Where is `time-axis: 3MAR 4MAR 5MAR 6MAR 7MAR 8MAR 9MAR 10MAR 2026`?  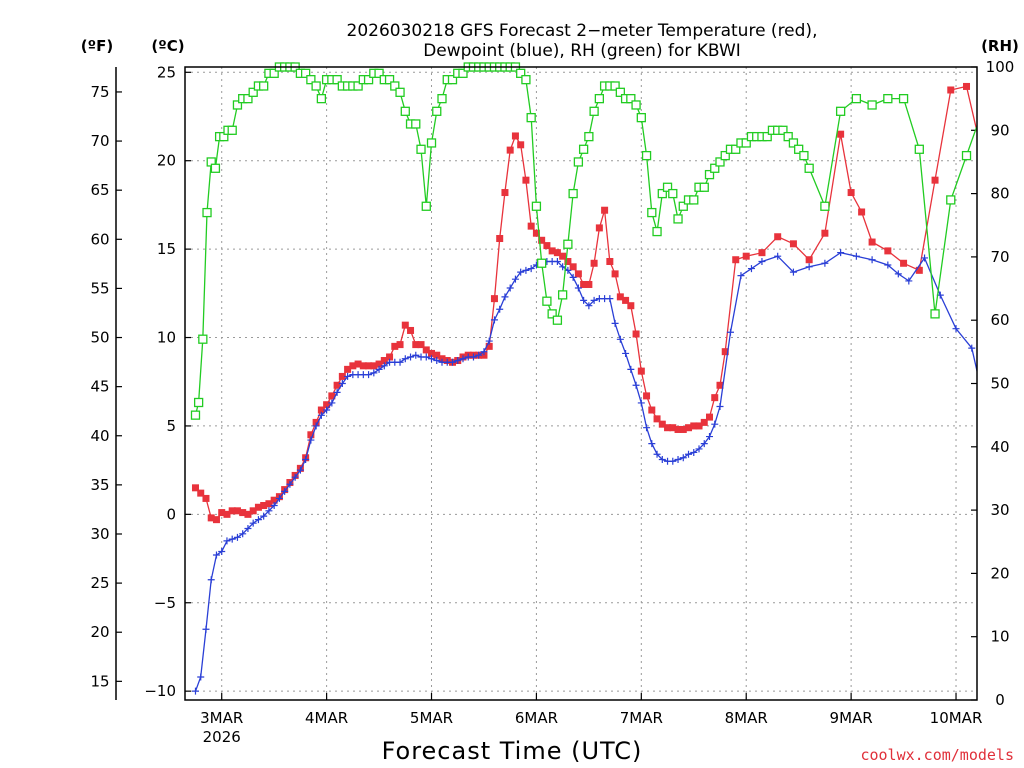 time-axis: 3MAR 4MAR 5MAR 6MAR 7MAR 8MAR 9MAR 10MAR 2026 is located at coordinates (591, 719).